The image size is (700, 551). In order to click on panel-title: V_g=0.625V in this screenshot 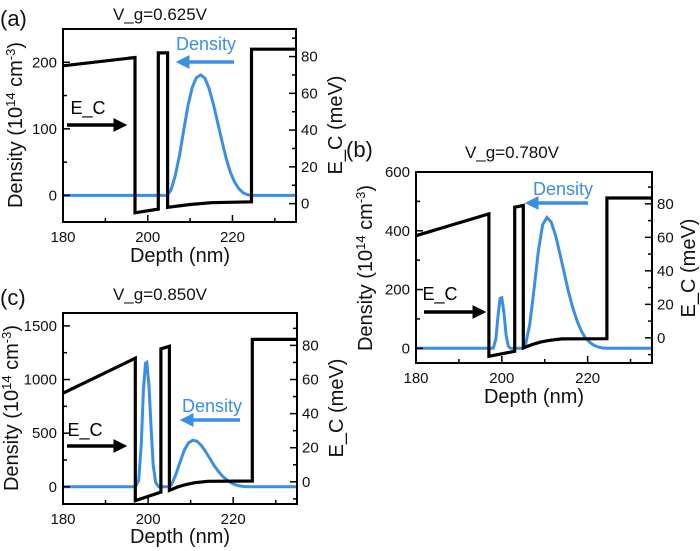, I will do `click(160, 14)`.